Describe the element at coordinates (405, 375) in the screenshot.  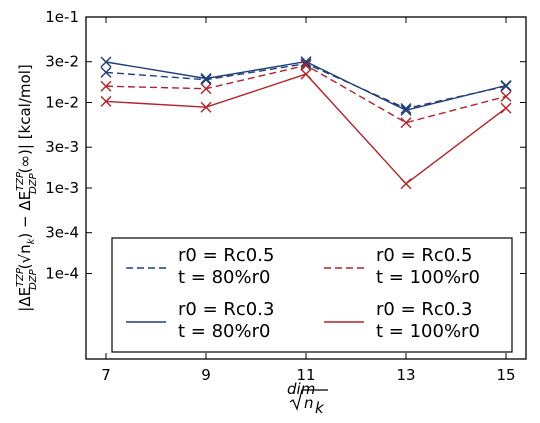
I see `x-tick-label: 13` at that location.